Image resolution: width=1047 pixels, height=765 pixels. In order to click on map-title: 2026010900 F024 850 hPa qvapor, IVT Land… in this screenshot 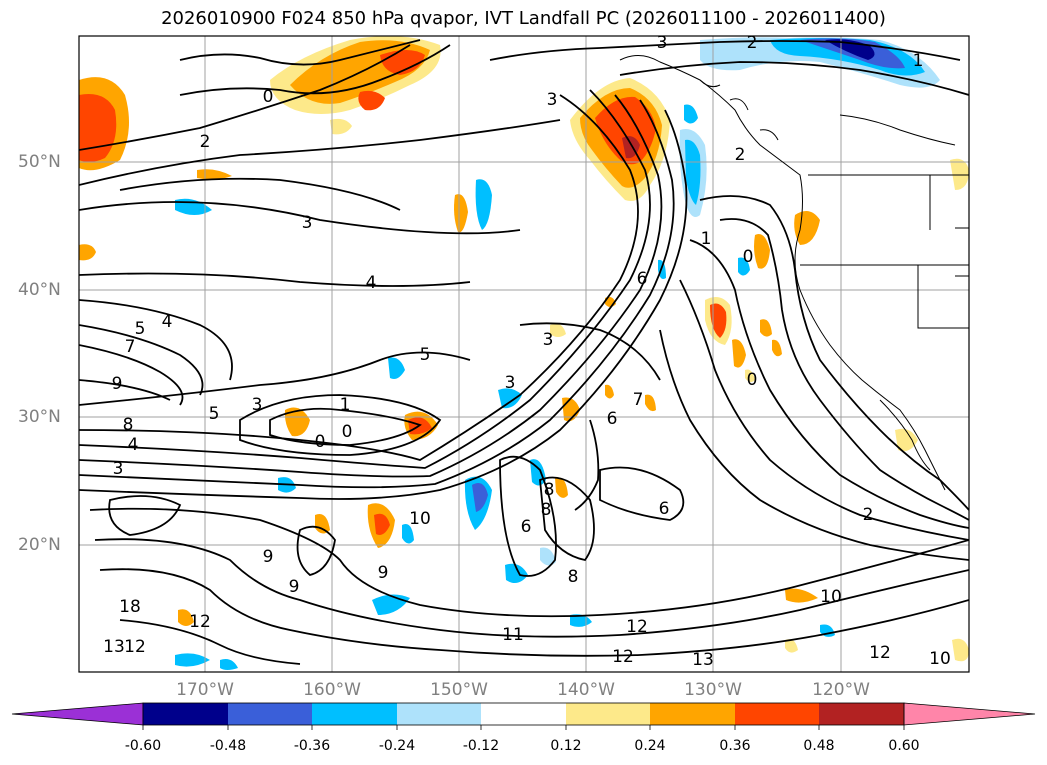, I will do `click(523, 18)`.